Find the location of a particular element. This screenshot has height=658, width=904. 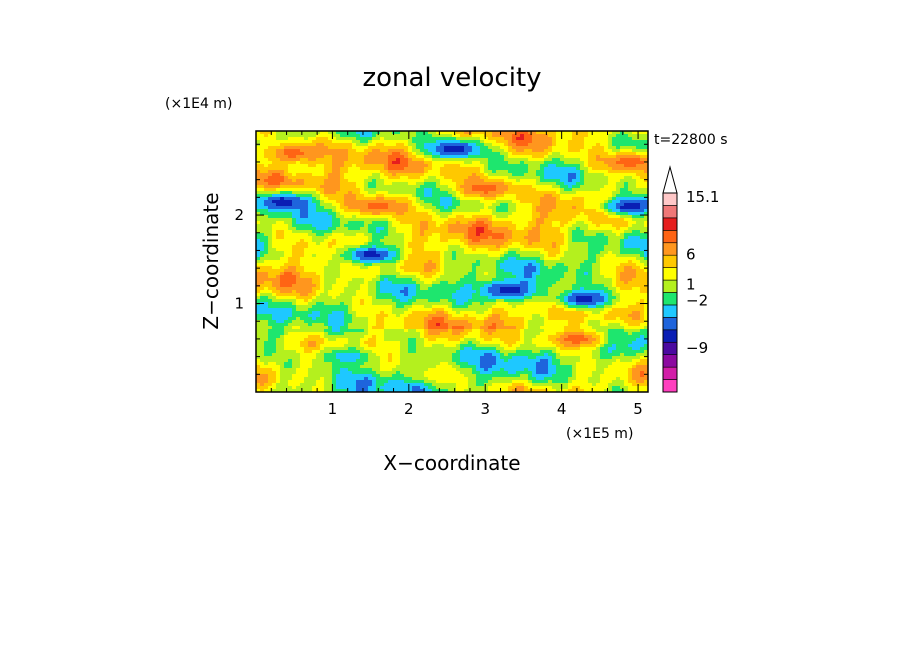

y-axis-label: Z−coordinate is located at coordinates (211, 260).